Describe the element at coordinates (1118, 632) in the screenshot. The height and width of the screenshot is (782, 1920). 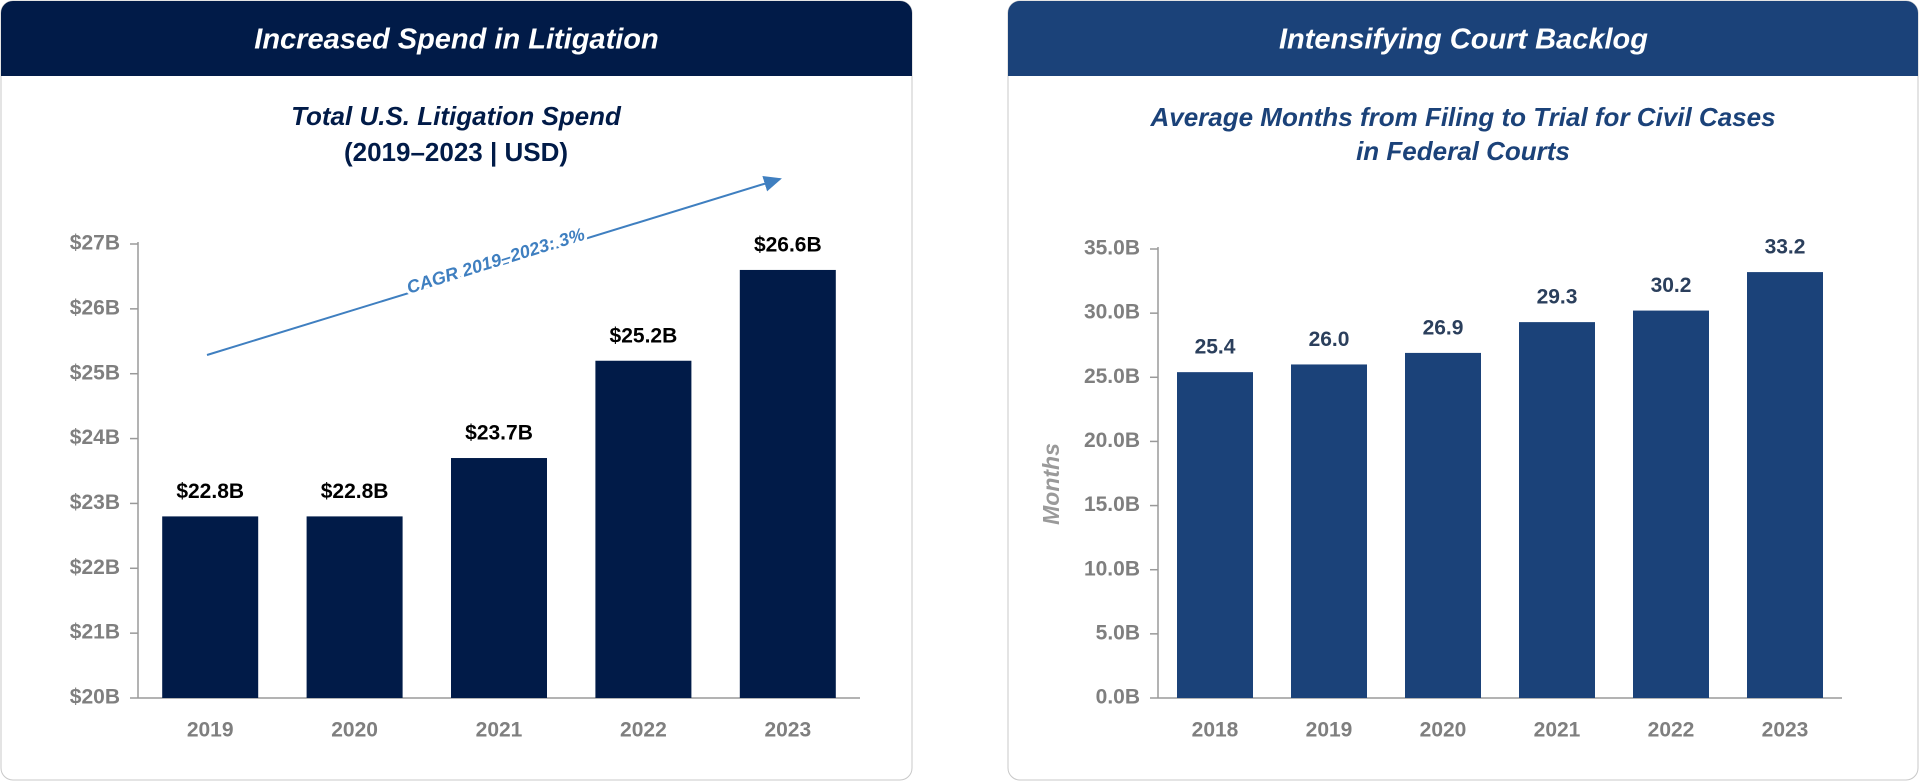
I see `y-tick-label: 5.0B` at that location.